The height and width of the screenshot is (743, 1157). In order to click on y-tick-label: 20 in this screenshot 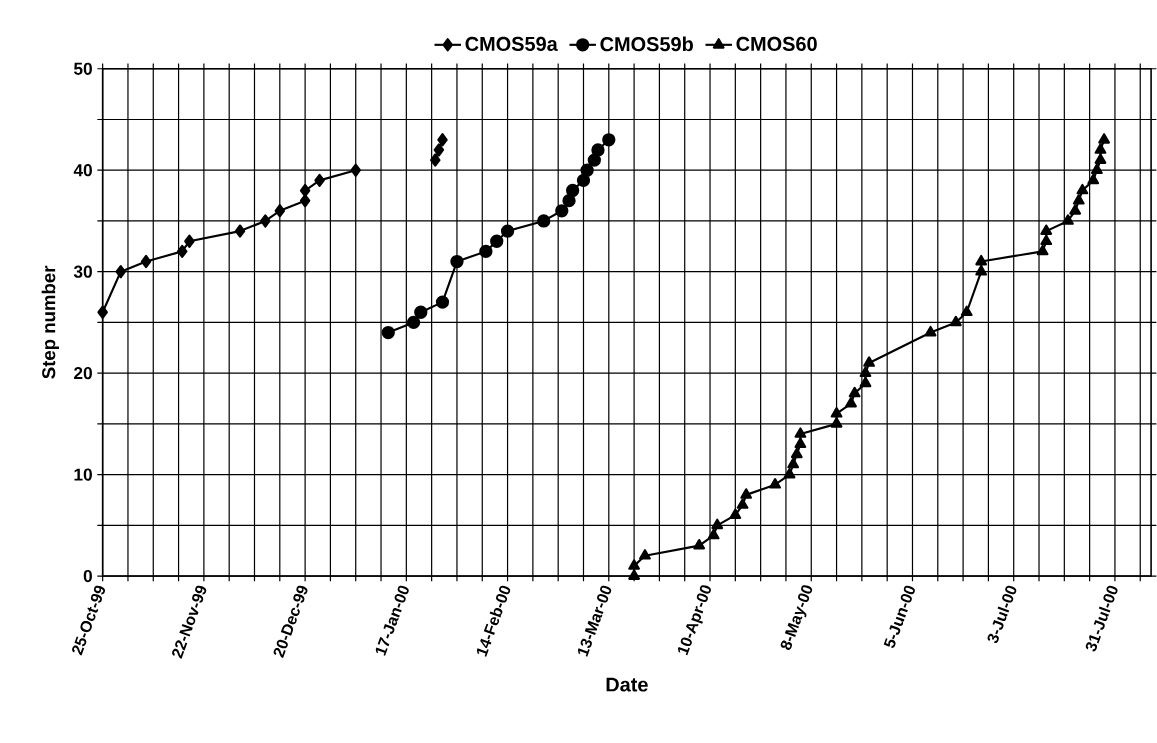, I will do `click(83, 373)`.